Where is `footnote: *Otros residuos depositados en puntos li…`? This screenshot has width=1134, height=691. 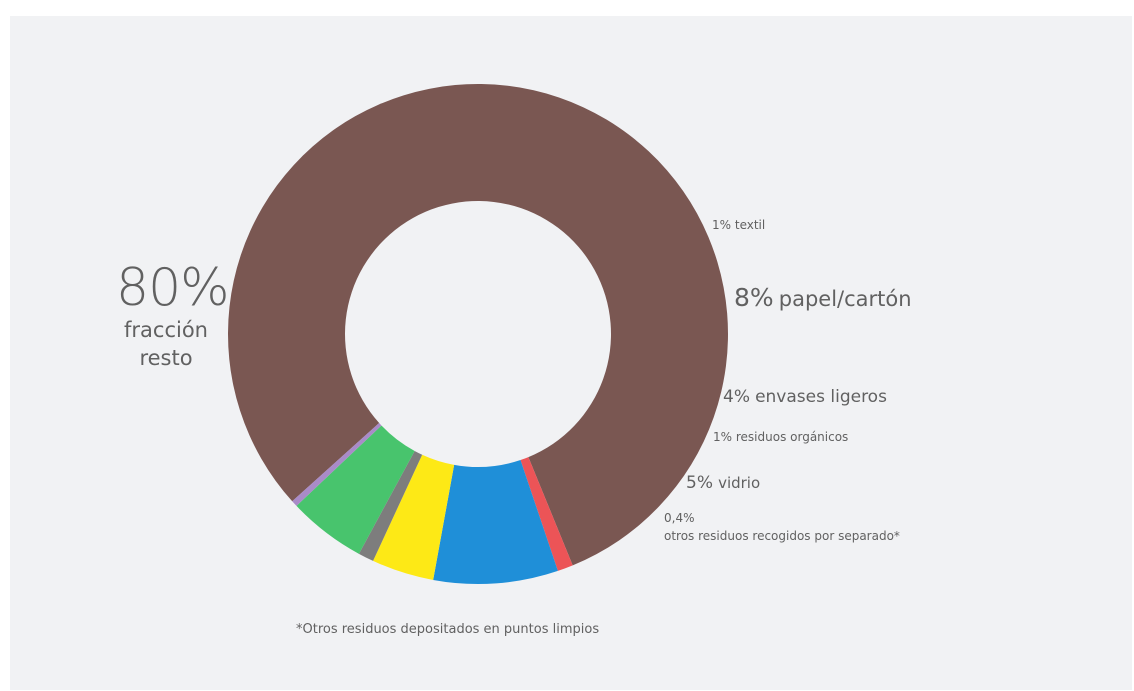 footnote: *Otros residuos depositados en puntos li… is located at coordinates (448, 629).